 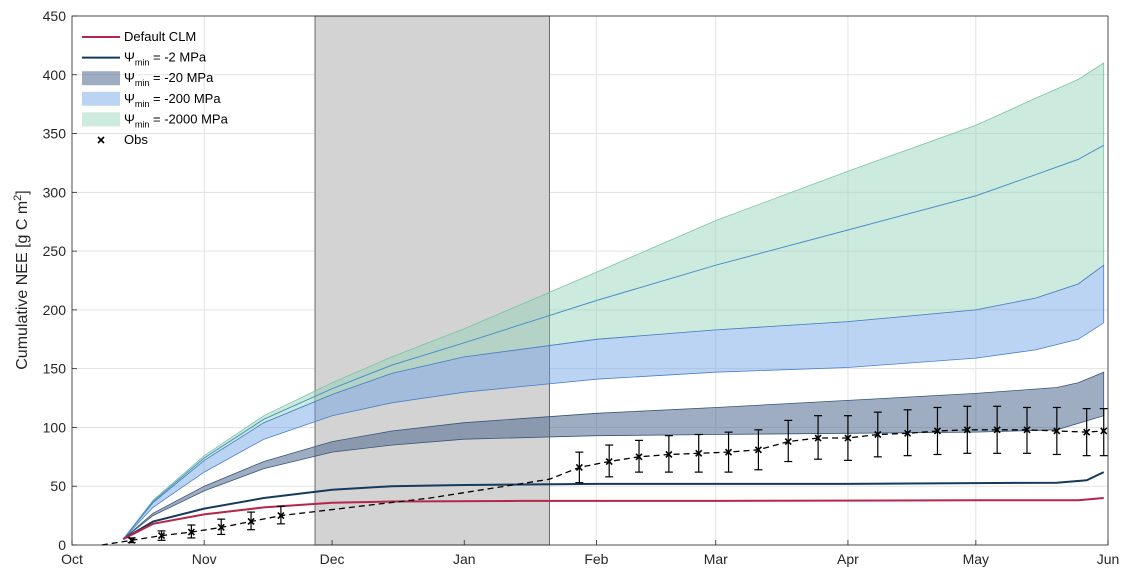 What do you see at coordinates (596, 559) in the screenshot?
I see `x-tick-label: Feb` at bounding box center [596, 559].